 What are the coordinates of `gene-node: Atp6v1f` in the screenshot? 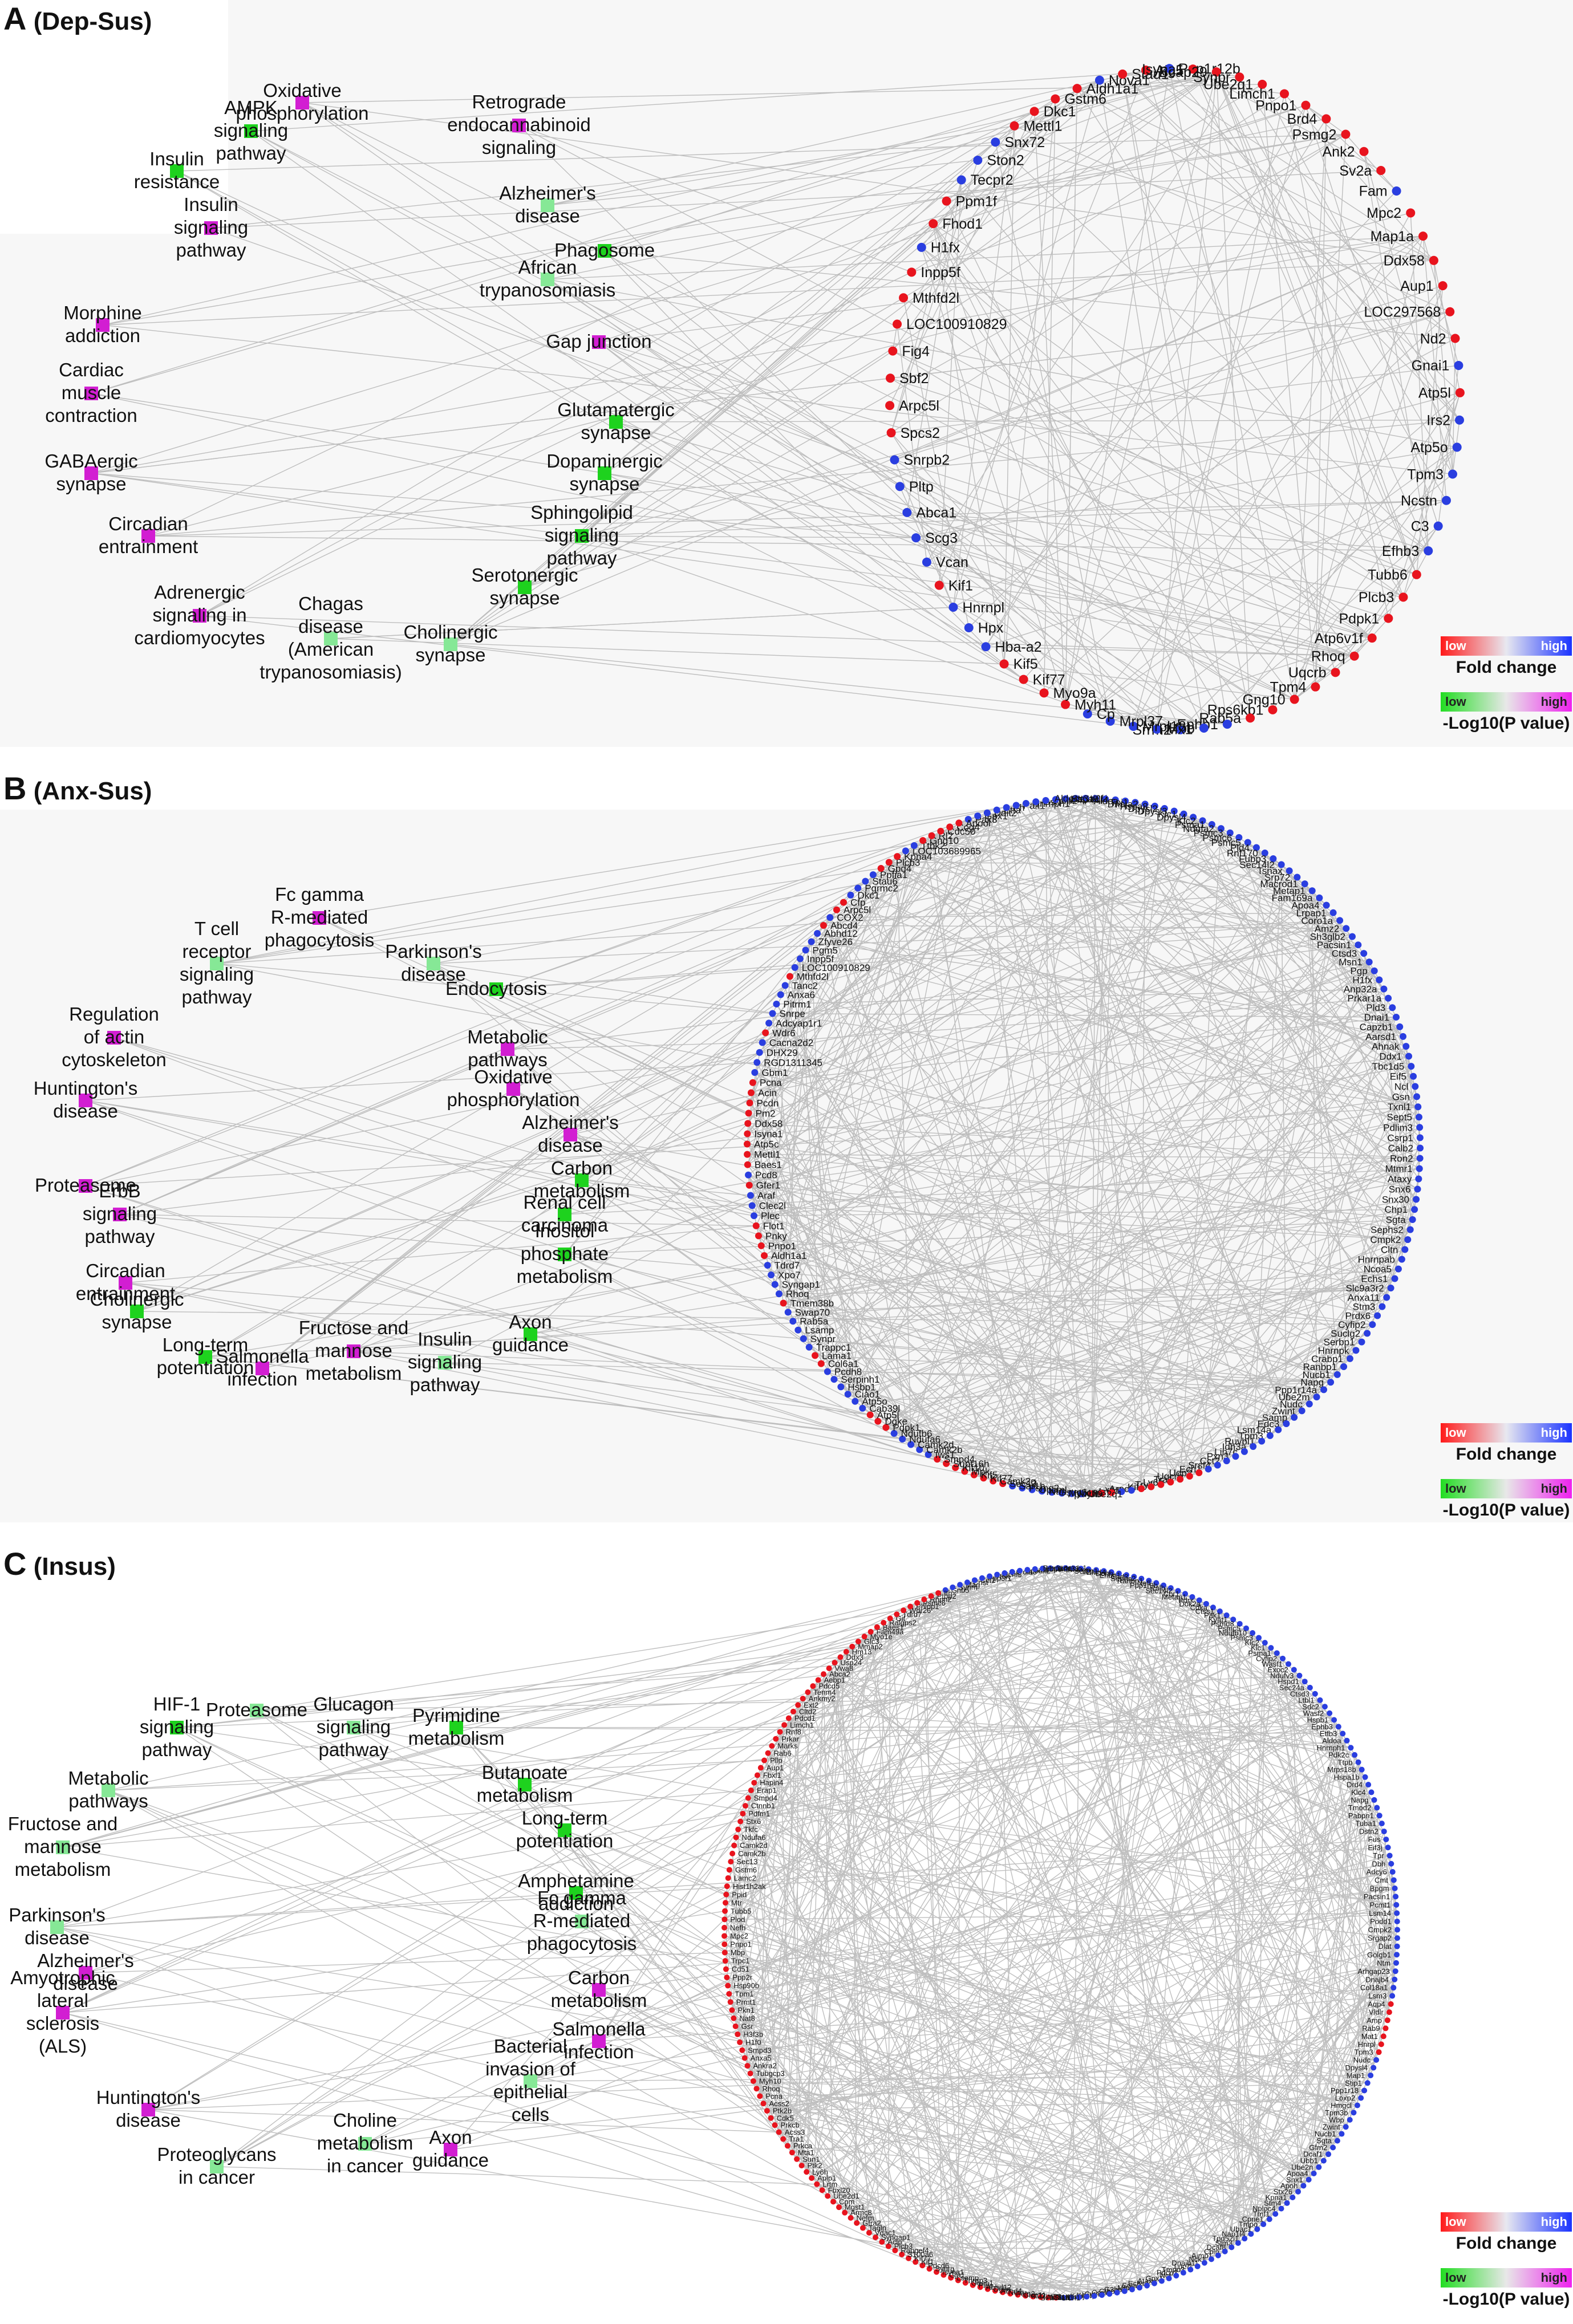 It's located at (1346, 639).